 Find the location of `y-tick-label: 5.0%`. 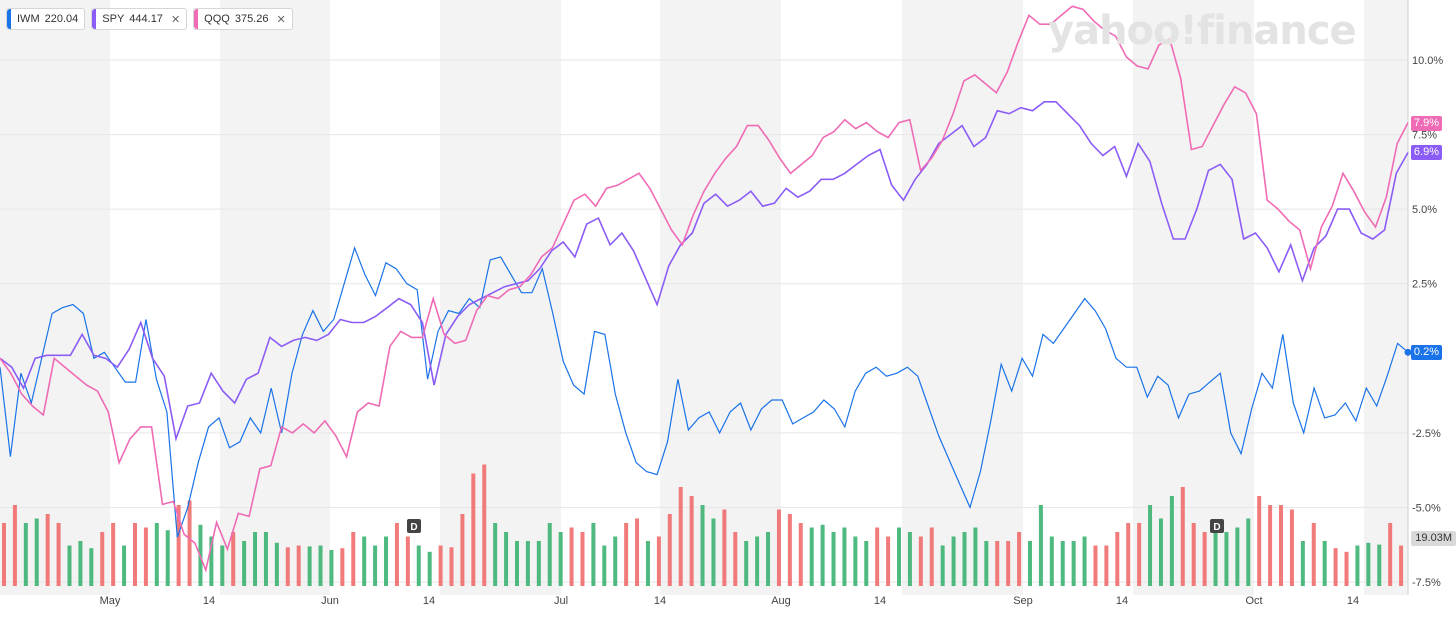

y-tick-label: 5.0% is located at coordinates (1424, 210).